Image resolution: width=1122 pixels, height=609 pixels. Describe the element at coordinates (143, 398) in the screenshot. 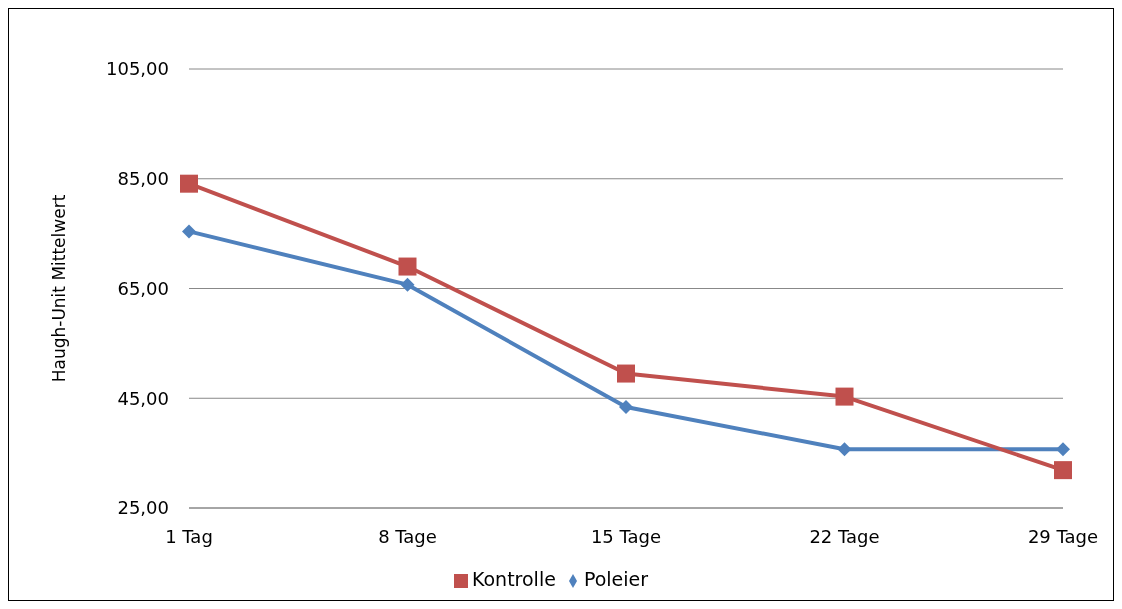

I see `y-tick-label: 45,00` at that location.